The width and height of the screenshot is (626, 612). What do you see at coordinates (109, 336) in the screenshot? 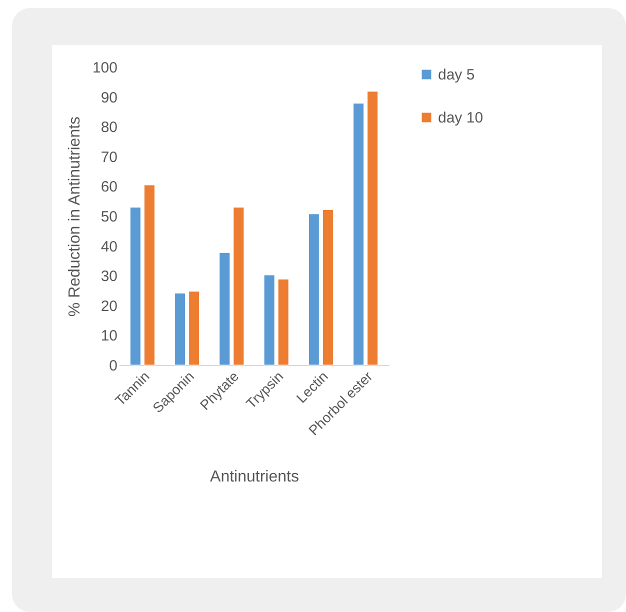
I see `y-tick-label: 10` at bounding box center [109, 336].